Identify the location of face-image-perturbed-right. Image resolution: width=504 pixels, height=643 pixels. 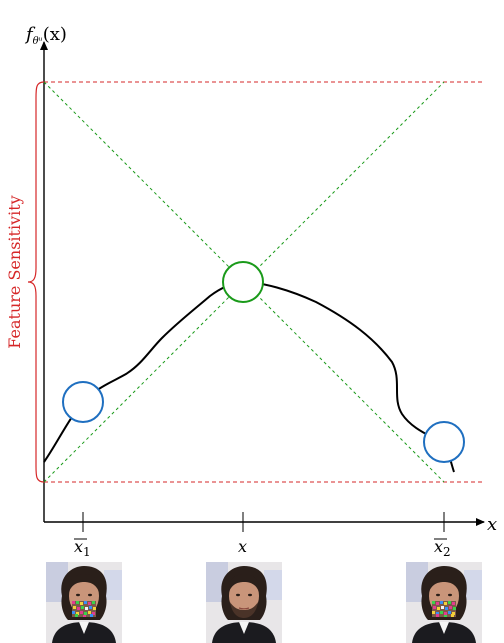
(444, 602).